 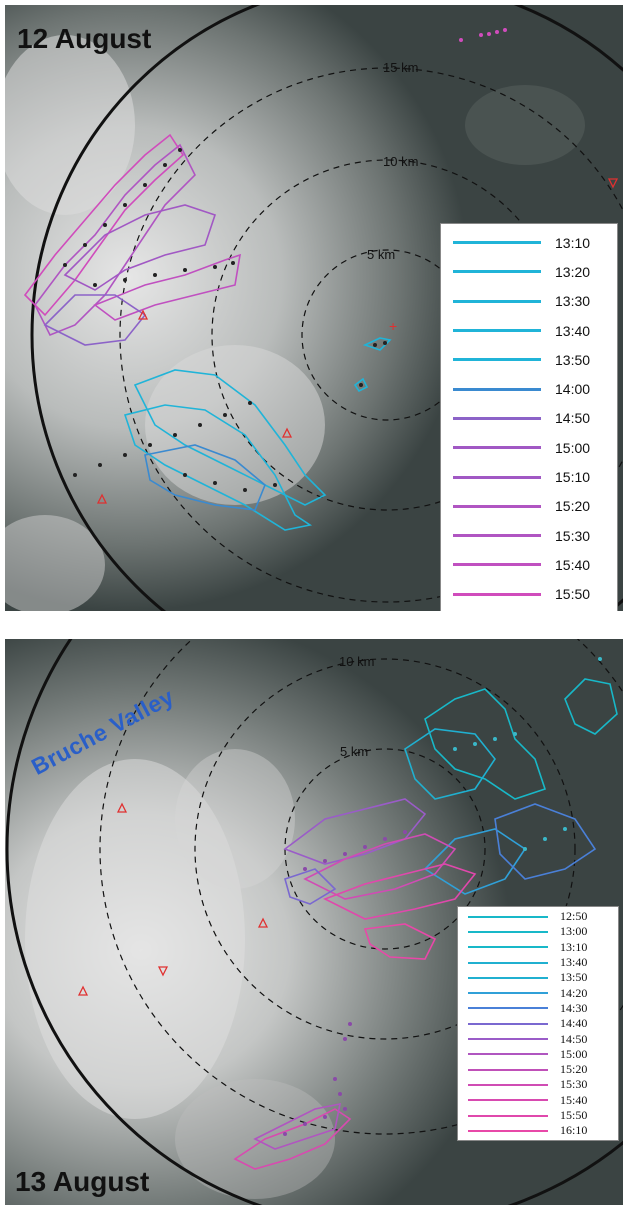 What do you see at coordinates (84, 38) in the screenshot?
I see `panel-date-title: 12 August` at bounding box center [84, 38].